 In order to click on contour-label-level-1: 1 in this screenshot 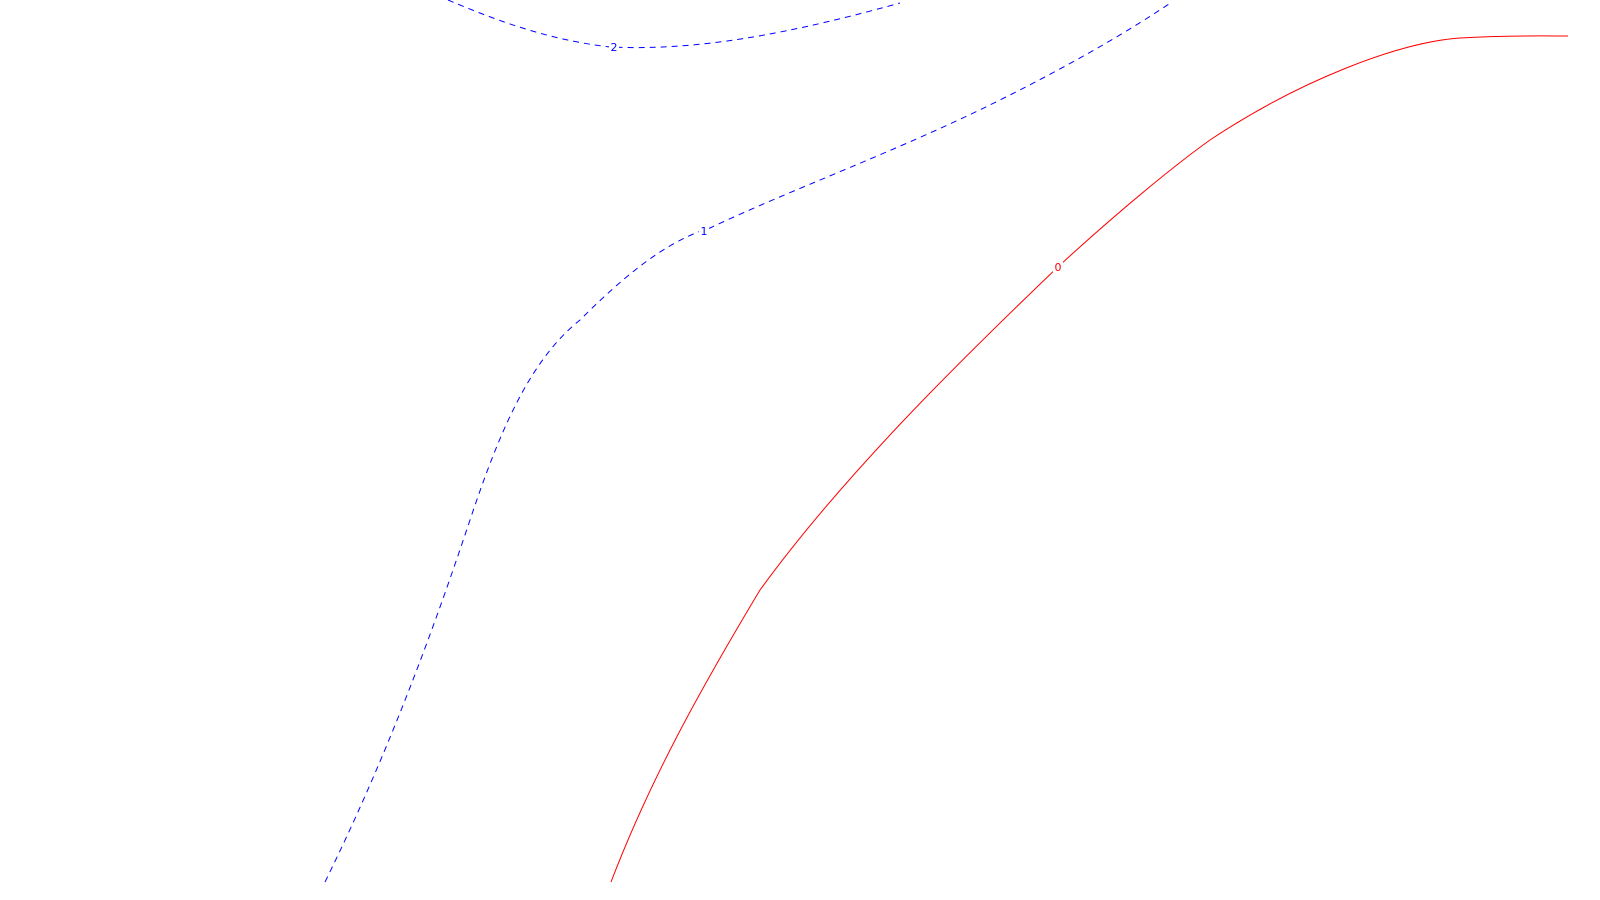, I will do `click(704, 231)`.